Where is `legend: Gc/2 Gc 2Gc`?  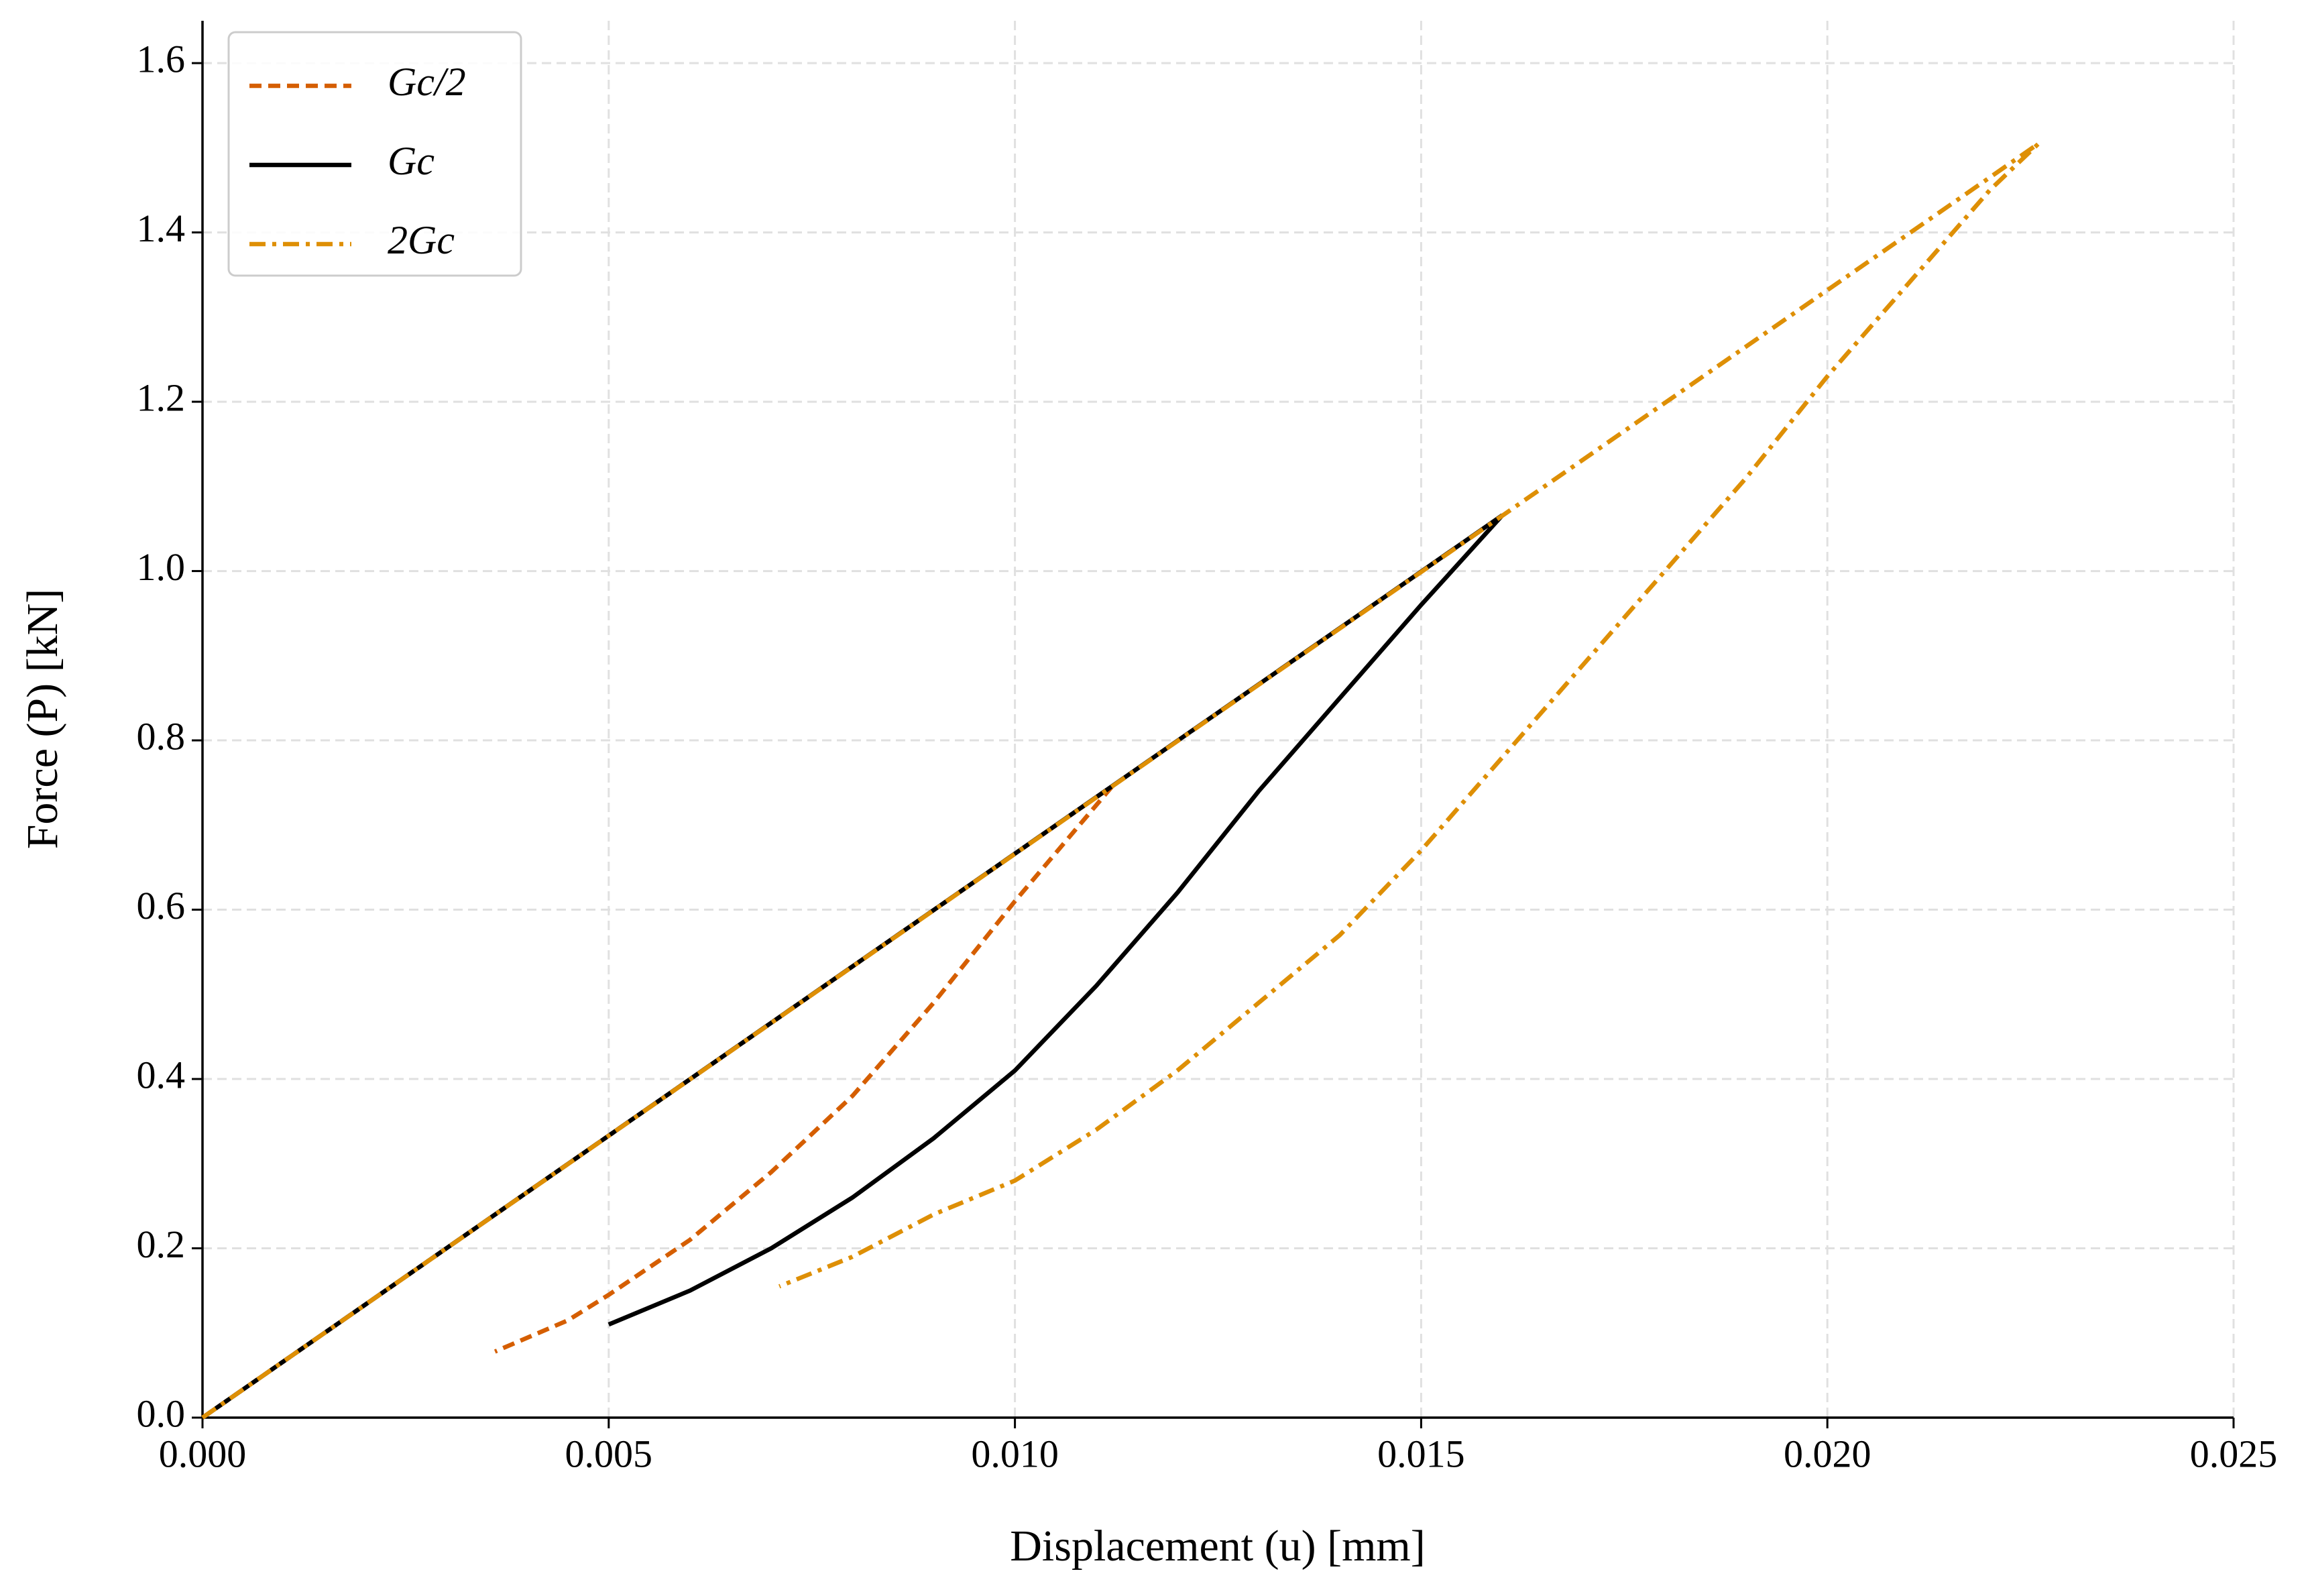
legend: Gc/2 Gc 2Gc is located at coordinates (375, 154).